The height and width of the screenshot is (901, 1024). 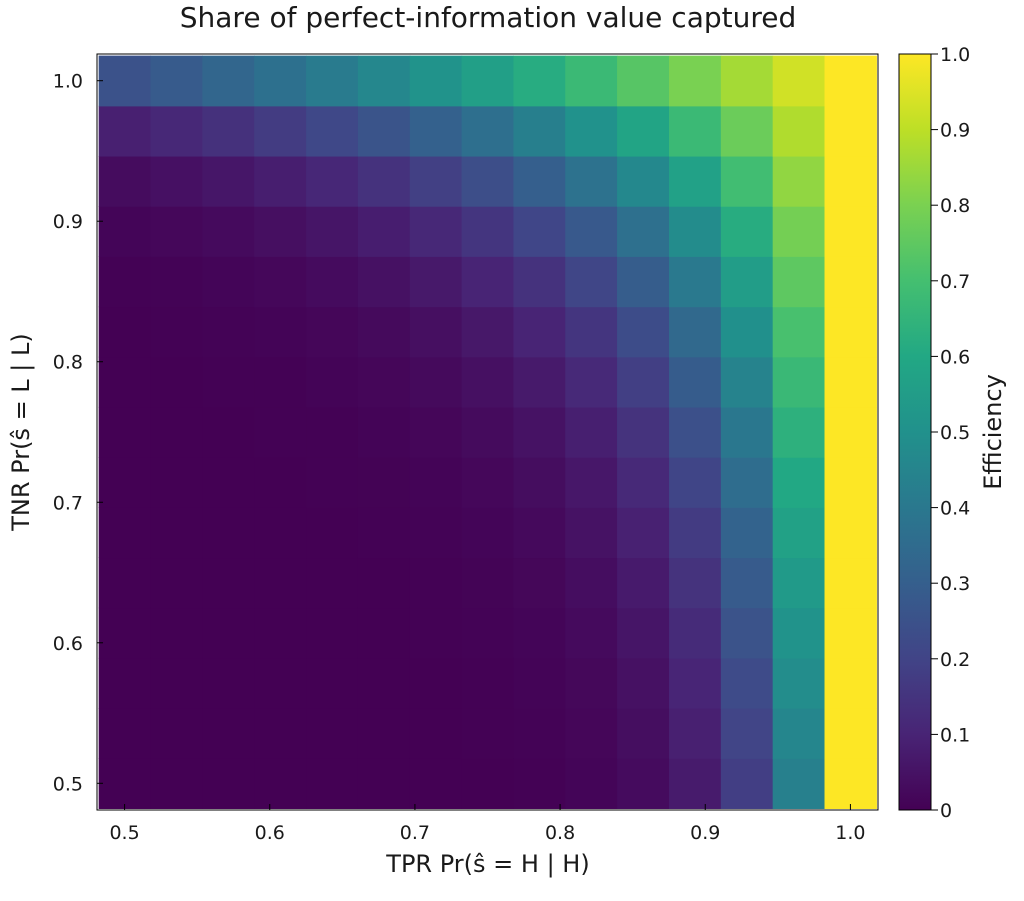 I want to click on y-axis-label: TNR Pr(ŝ = L | L), so click(x=21, y=432).